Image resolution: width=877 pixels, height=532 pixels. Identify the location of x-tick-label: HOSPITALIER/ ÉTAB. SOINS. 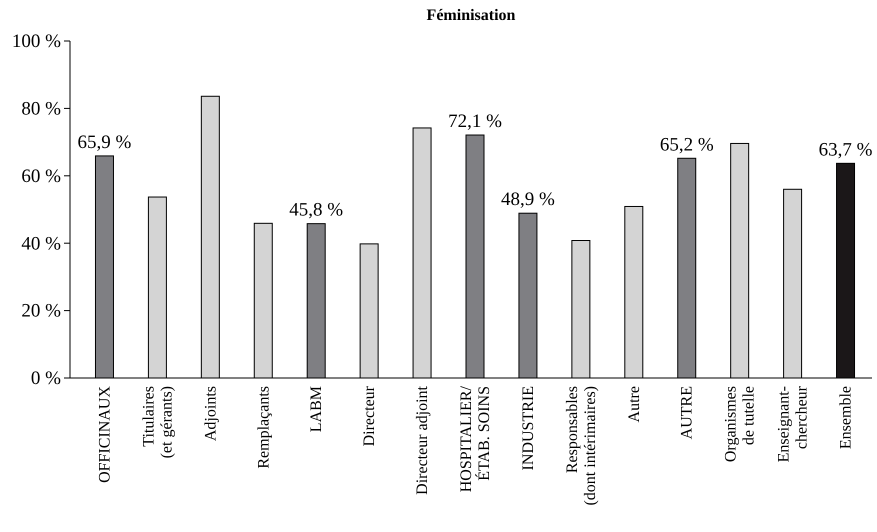
(475, 438).